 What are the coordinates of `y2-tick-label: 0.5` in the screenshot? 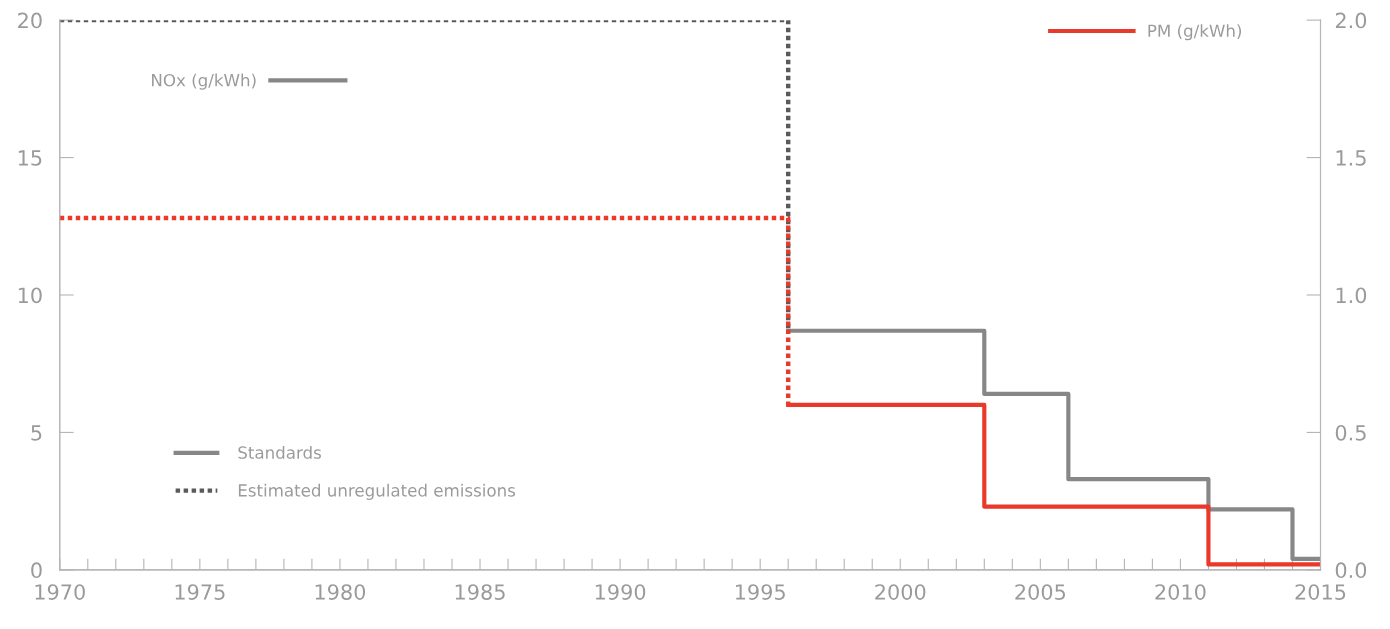 It's located at (1350, 432).